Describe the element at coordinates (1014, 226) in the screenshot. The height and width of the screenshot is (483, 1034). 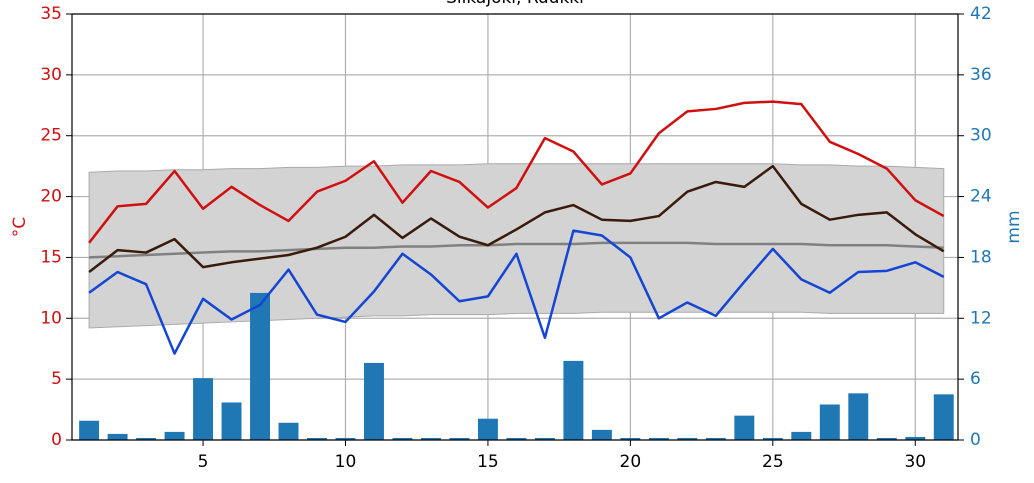
I see `y2-axis-label: mm` at that location.